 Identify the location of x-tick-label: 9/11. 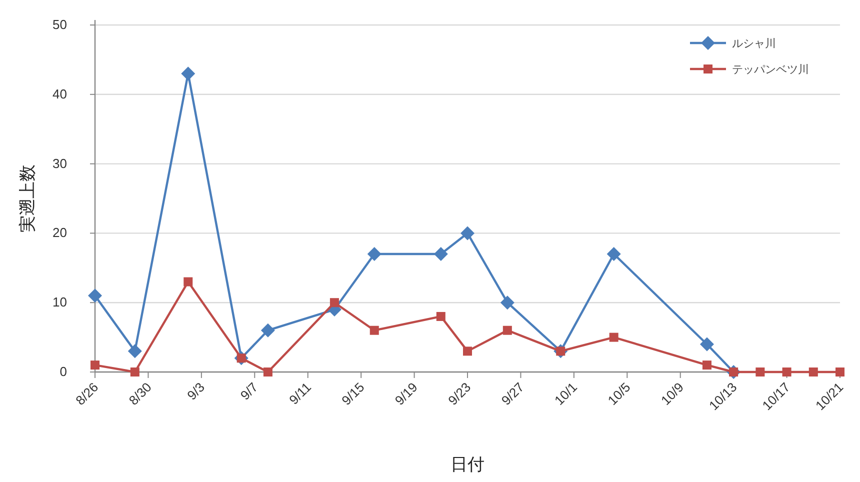
(300, 394).